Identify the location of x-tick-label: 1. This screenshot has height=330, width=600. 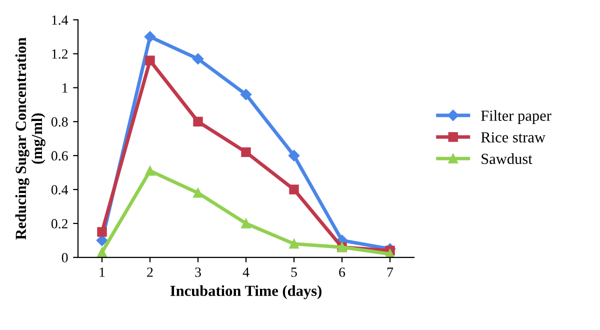
(102, 272).